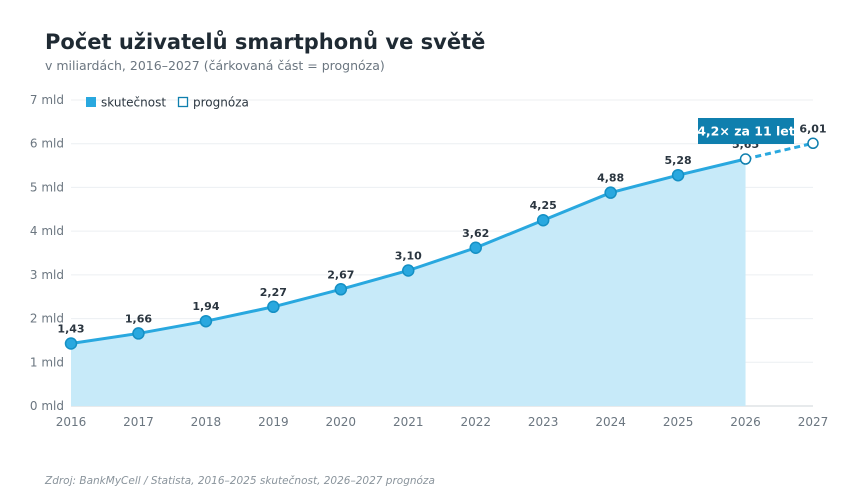  I want to click on x-tick-label: 2021, so click(408, 422).